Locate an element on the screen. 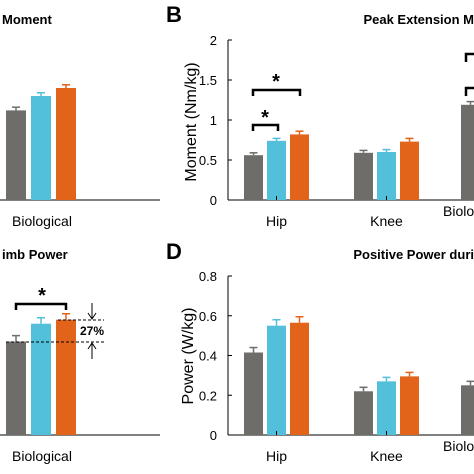  y-tick-label: 0.2 is located at coordinates (208, 395).